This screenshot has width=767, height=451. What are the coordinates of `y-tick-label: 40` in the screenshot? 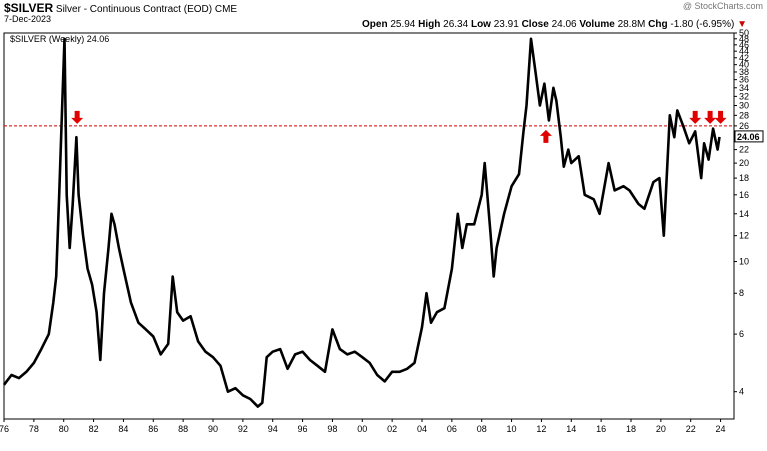 It's located at (744, 65).